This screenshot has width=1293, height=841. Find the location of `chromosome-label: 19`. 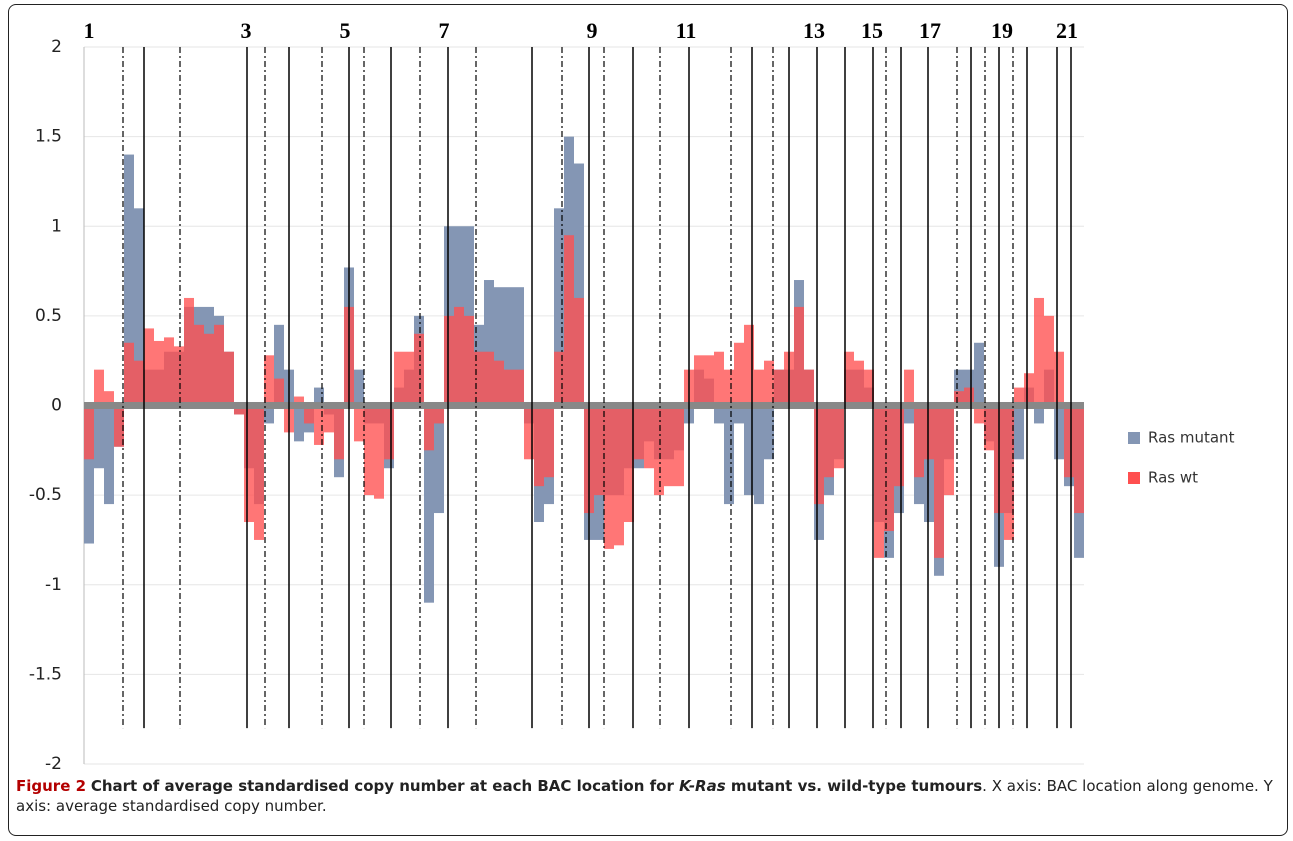

chromosome-label: 19 is located at coordinates (1002, 30).